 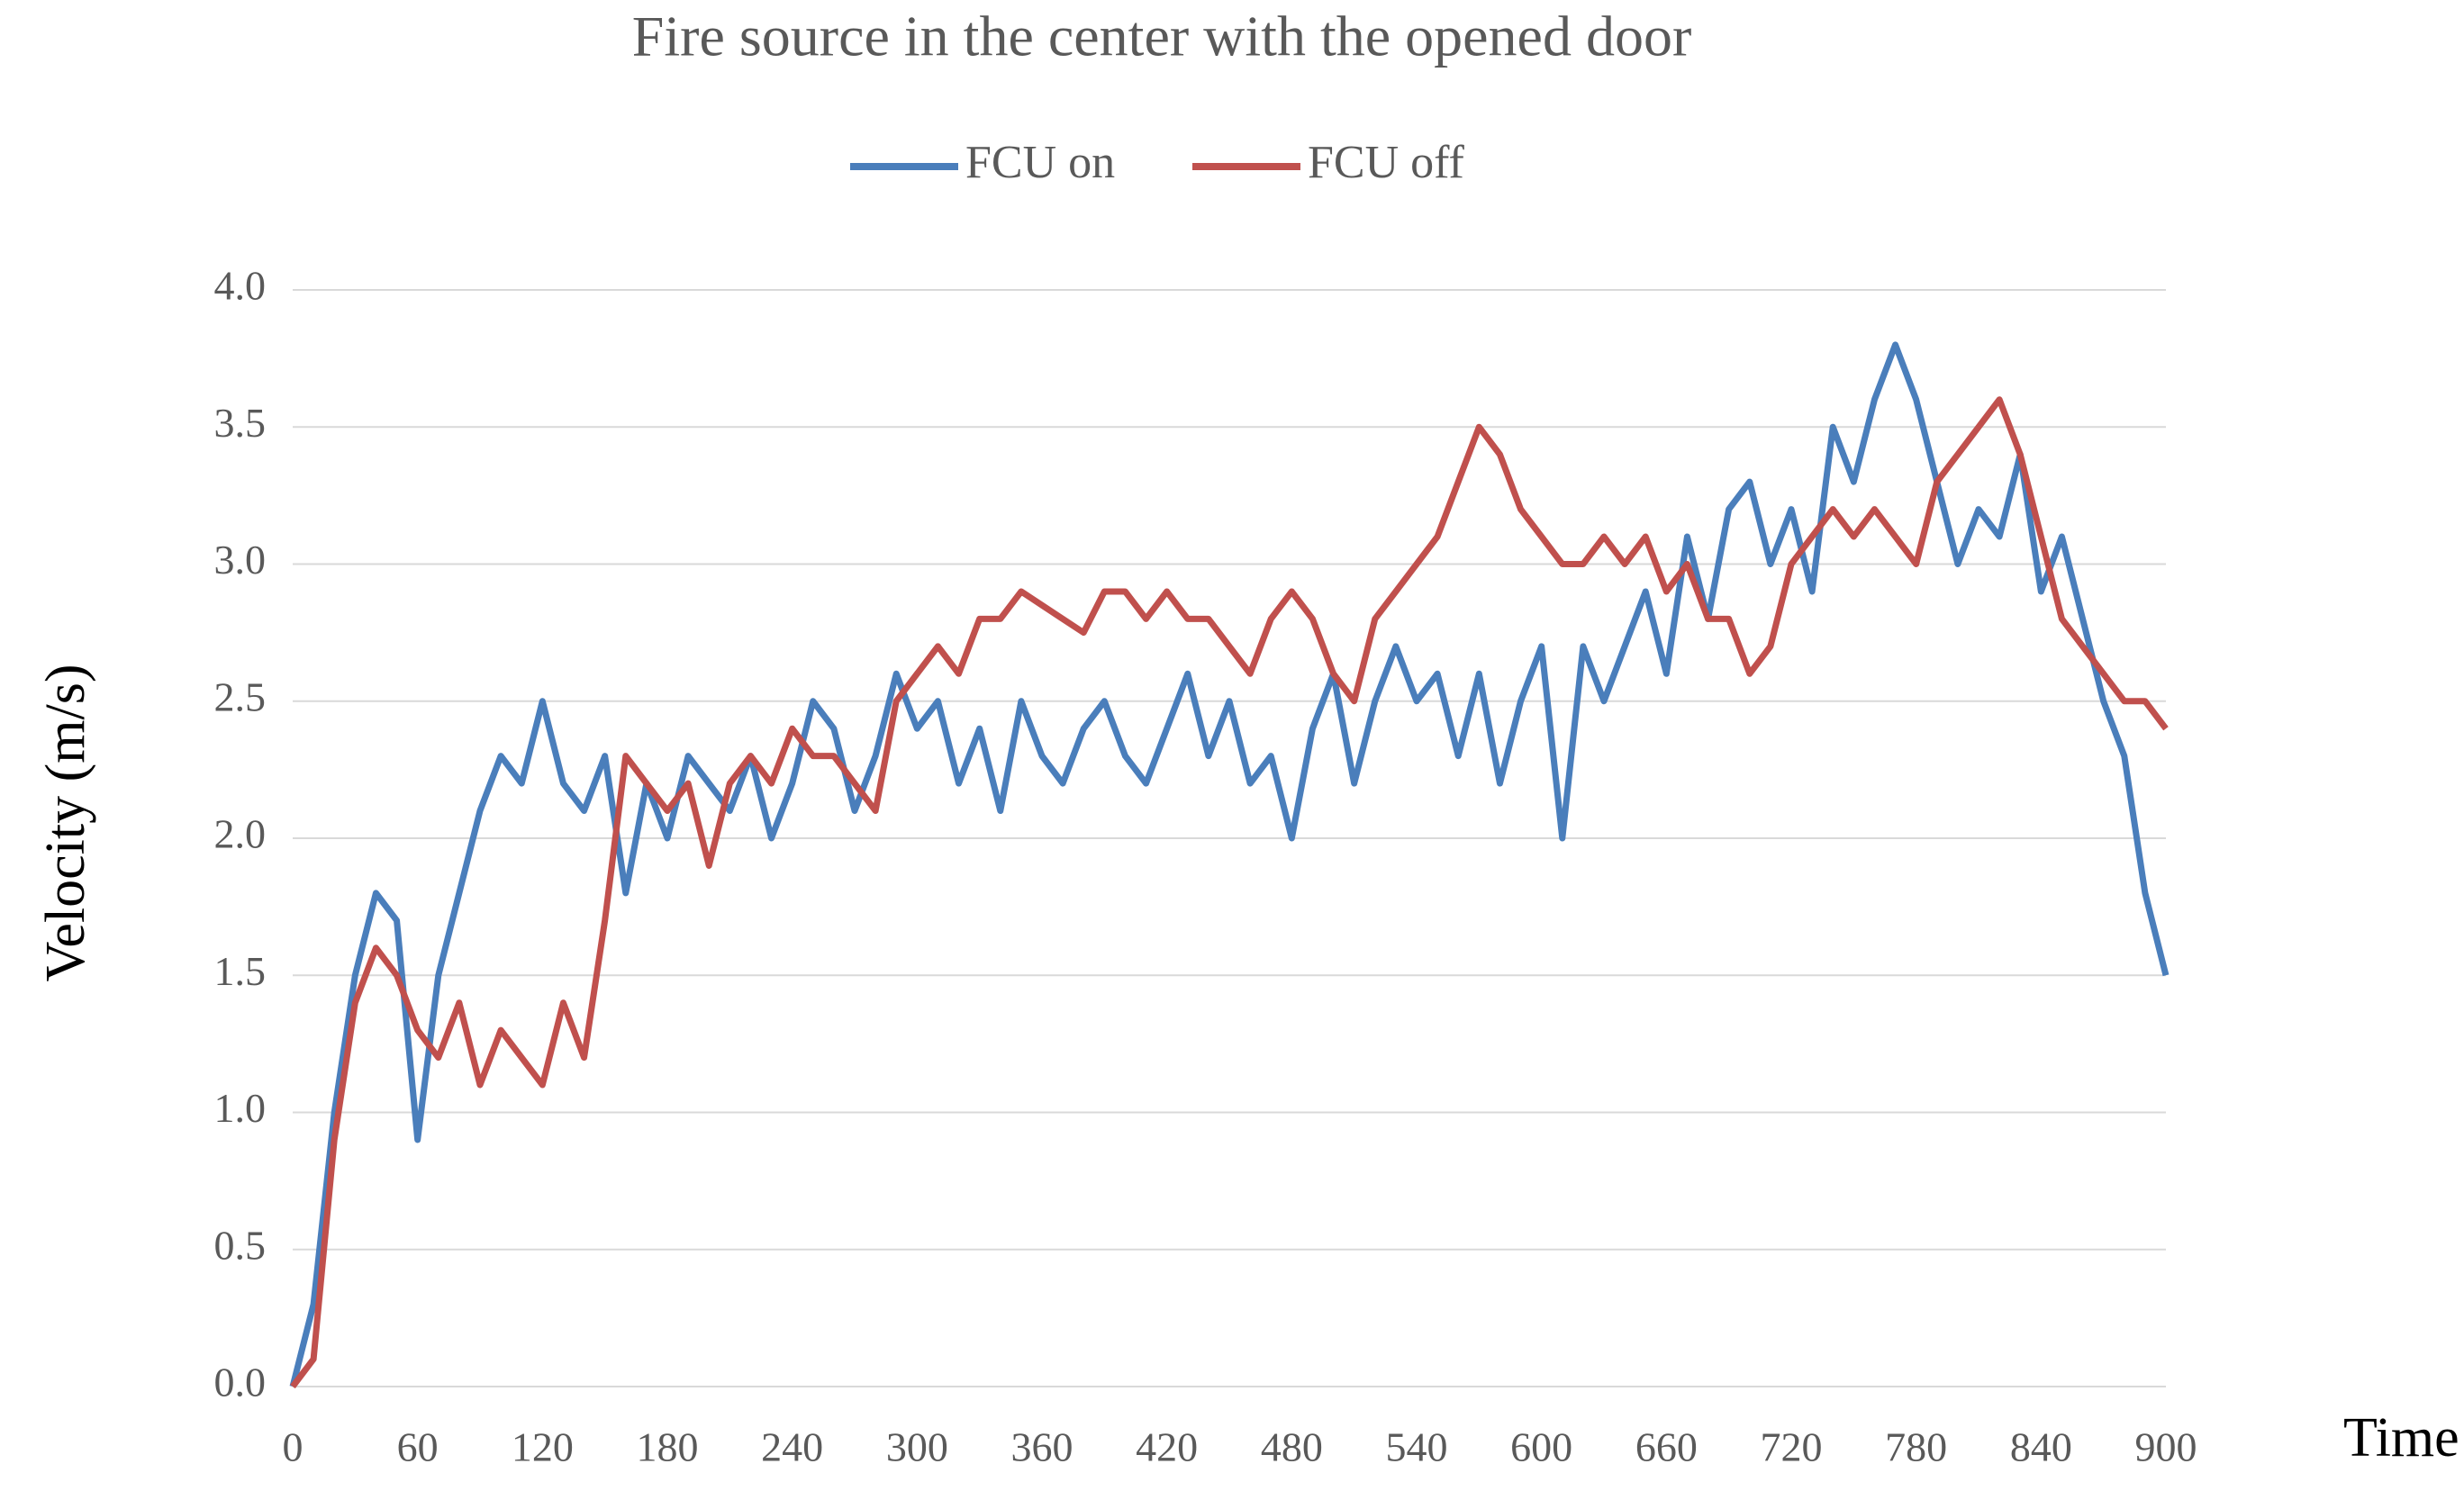 I want to click on x-tick-label: 720, so click(x=1792, y=1447).